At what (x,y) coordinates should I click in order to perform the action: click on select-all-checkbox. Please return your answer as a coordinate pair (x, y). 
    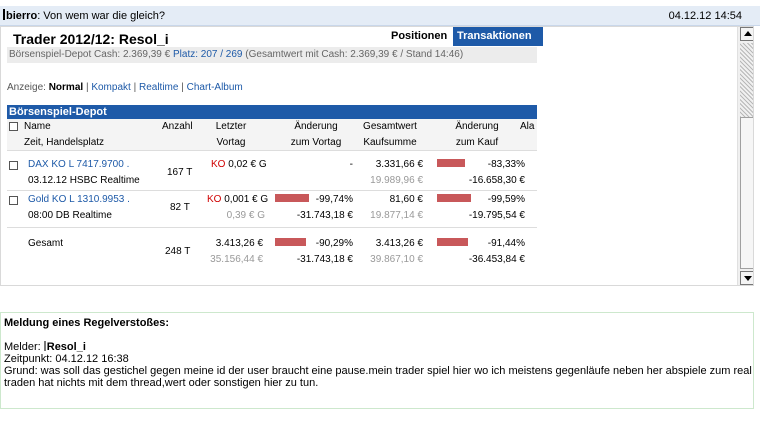
    Looking at the image, I should click on (13, 126).